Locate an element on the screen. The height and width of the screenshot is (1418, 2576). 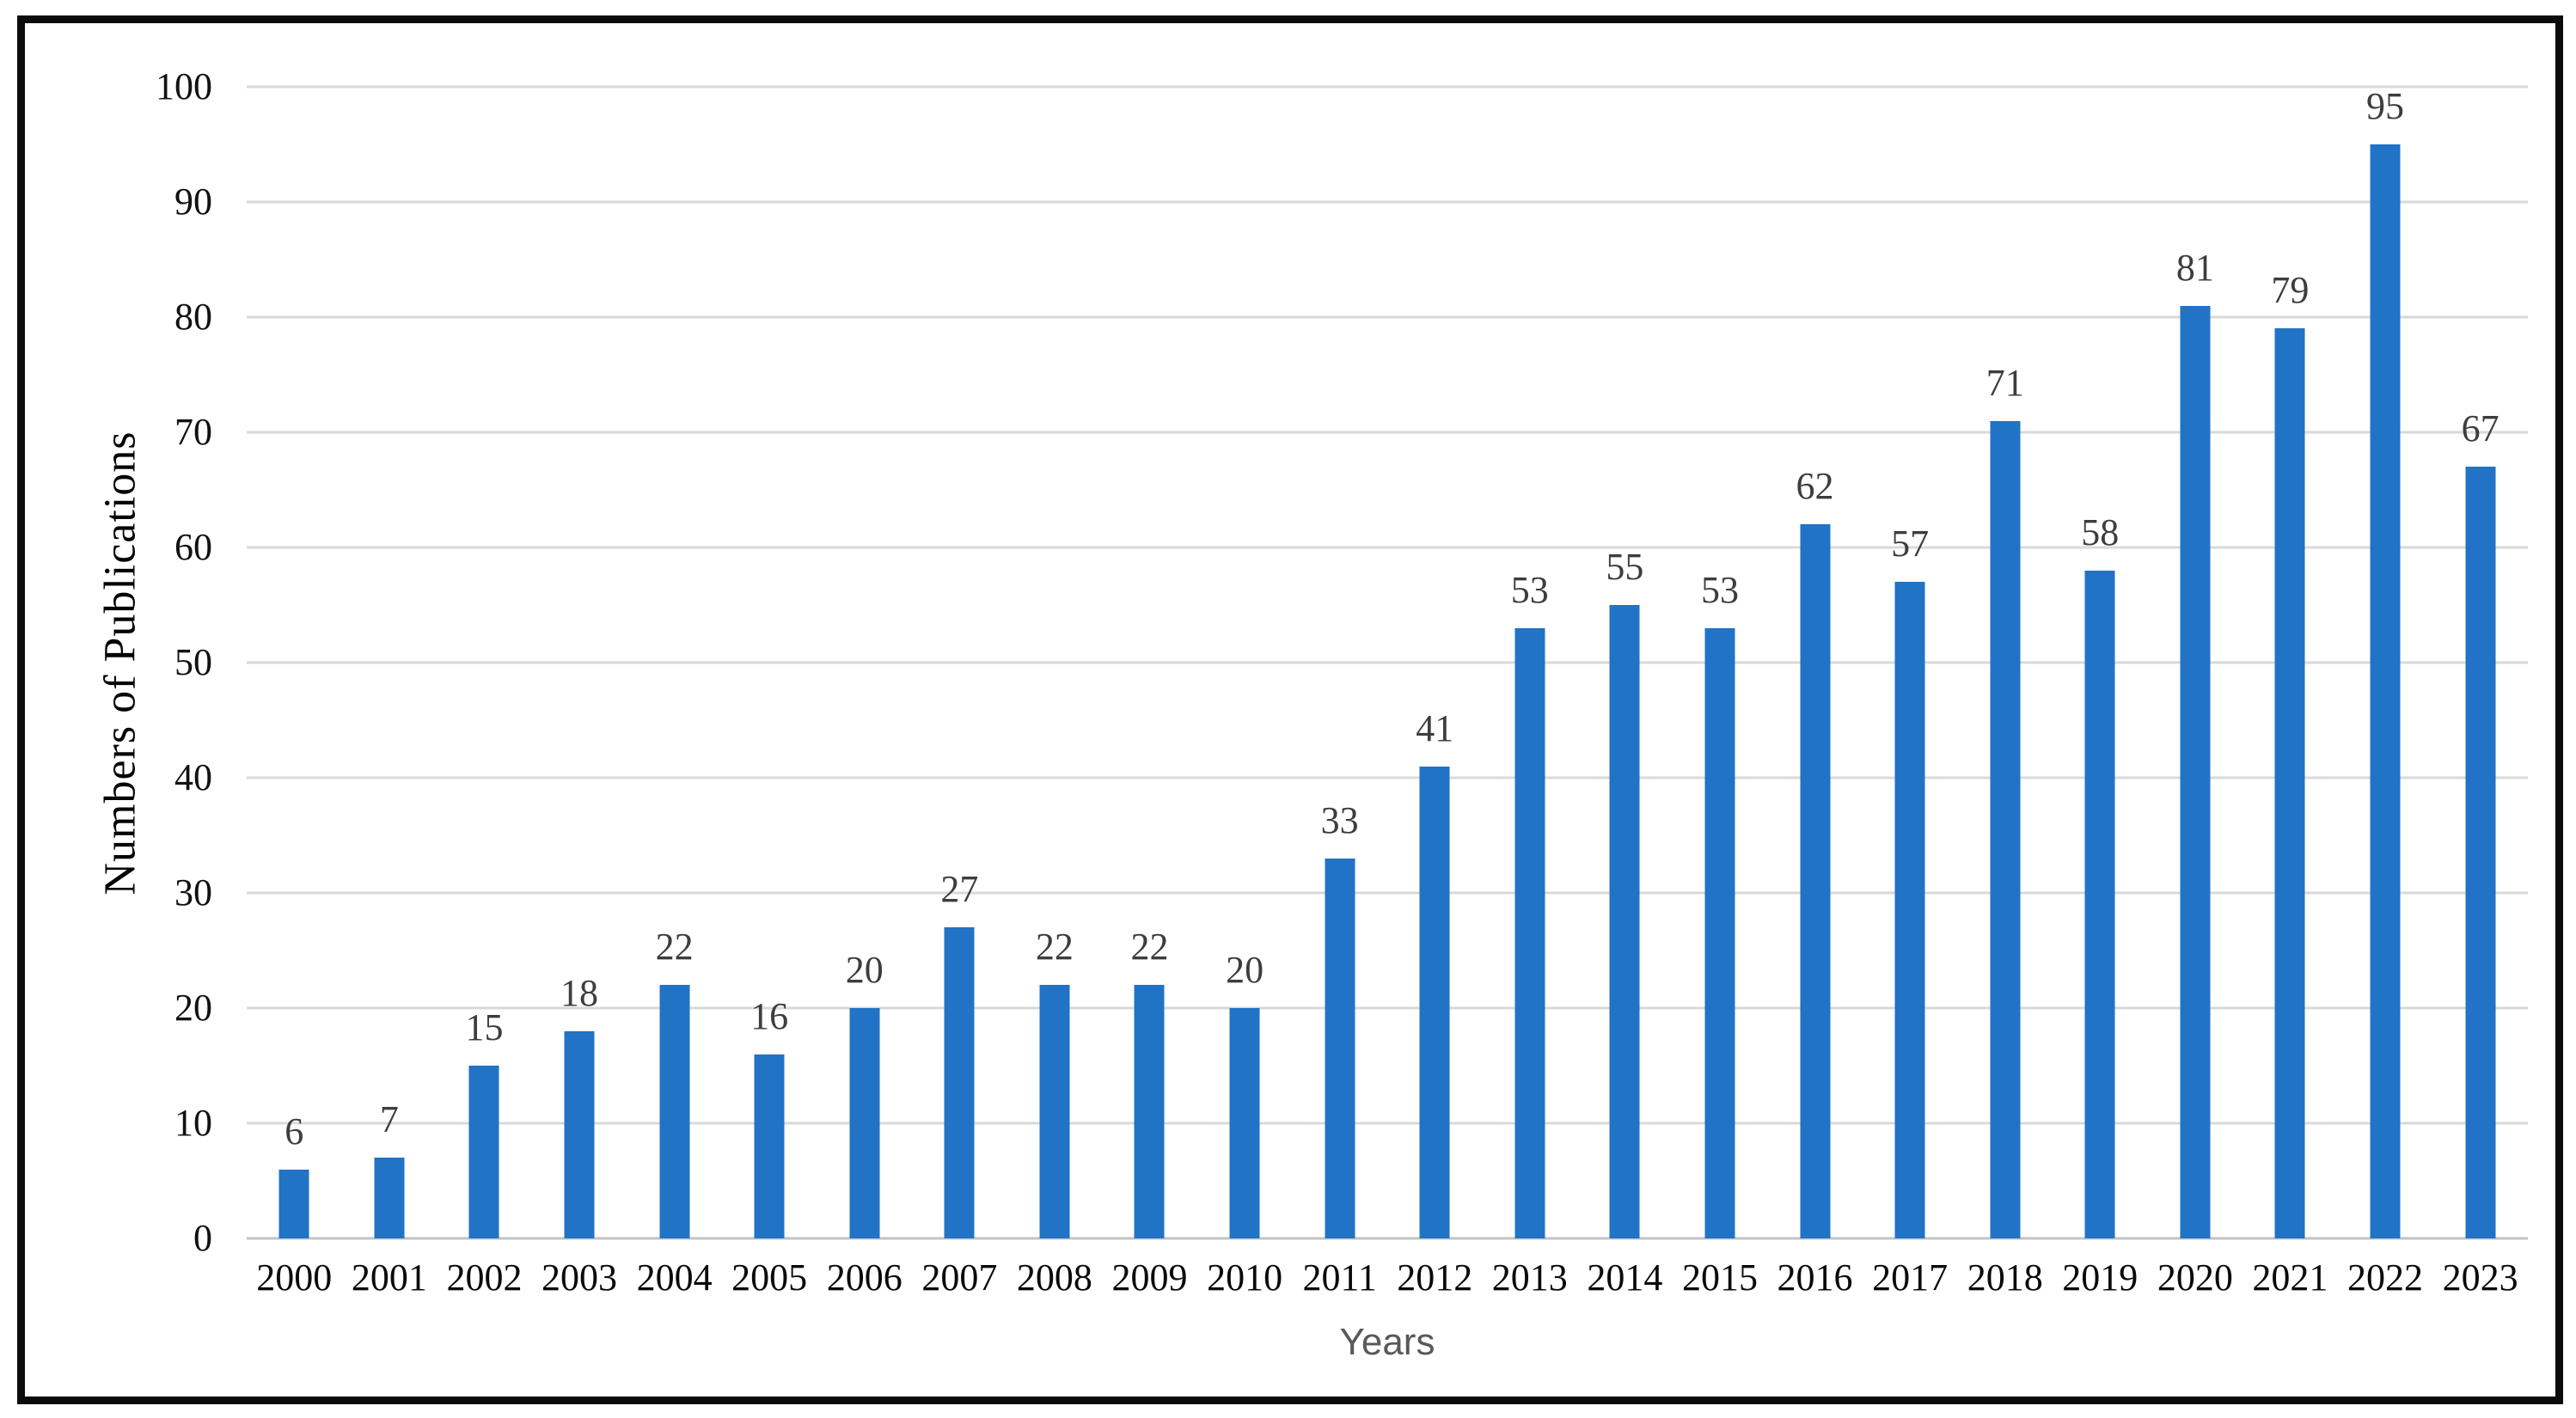
bar-slot-2016: 62 is located at coordinates (1815, 662).